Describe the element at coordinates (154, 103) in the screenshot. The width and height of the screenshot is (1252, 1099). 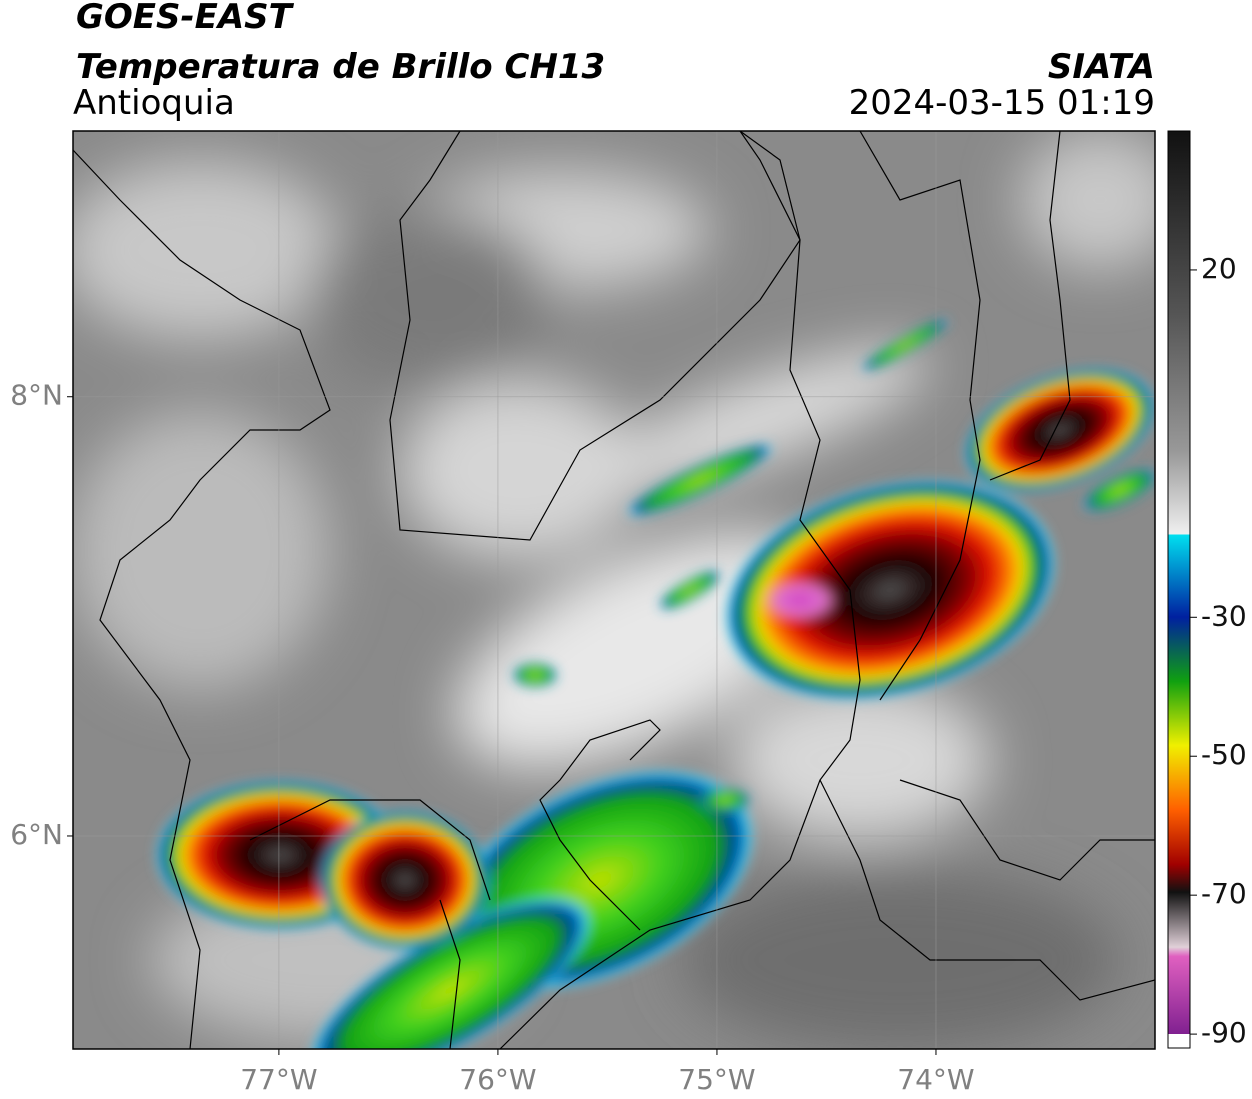
I see `region: Antioquia` at that location.